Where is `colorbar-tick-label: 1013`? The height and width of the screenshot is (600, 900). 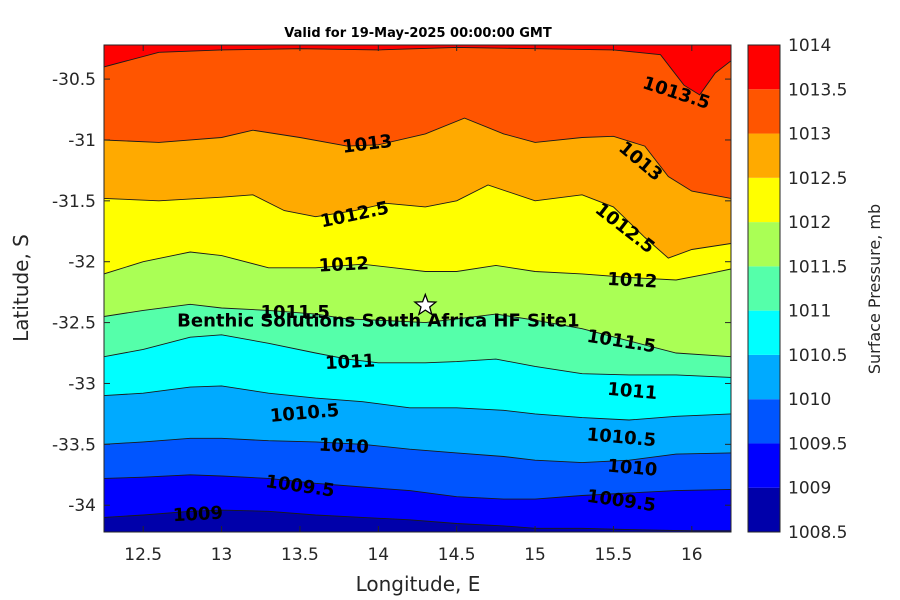 colorbar-tick-label: 1013 is located at coordinates (809, 135).